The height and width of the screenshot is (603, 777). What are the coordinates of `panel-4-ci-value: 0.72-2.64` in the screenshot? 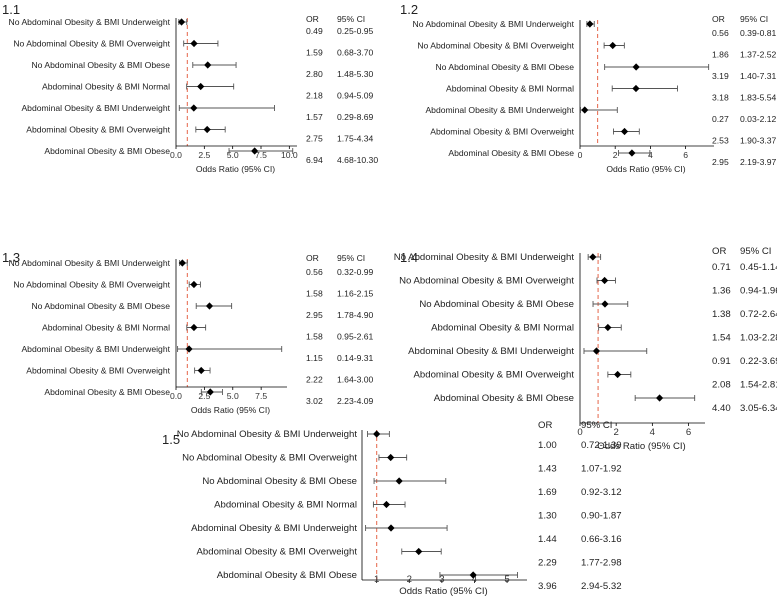 It's located at (758, 314).